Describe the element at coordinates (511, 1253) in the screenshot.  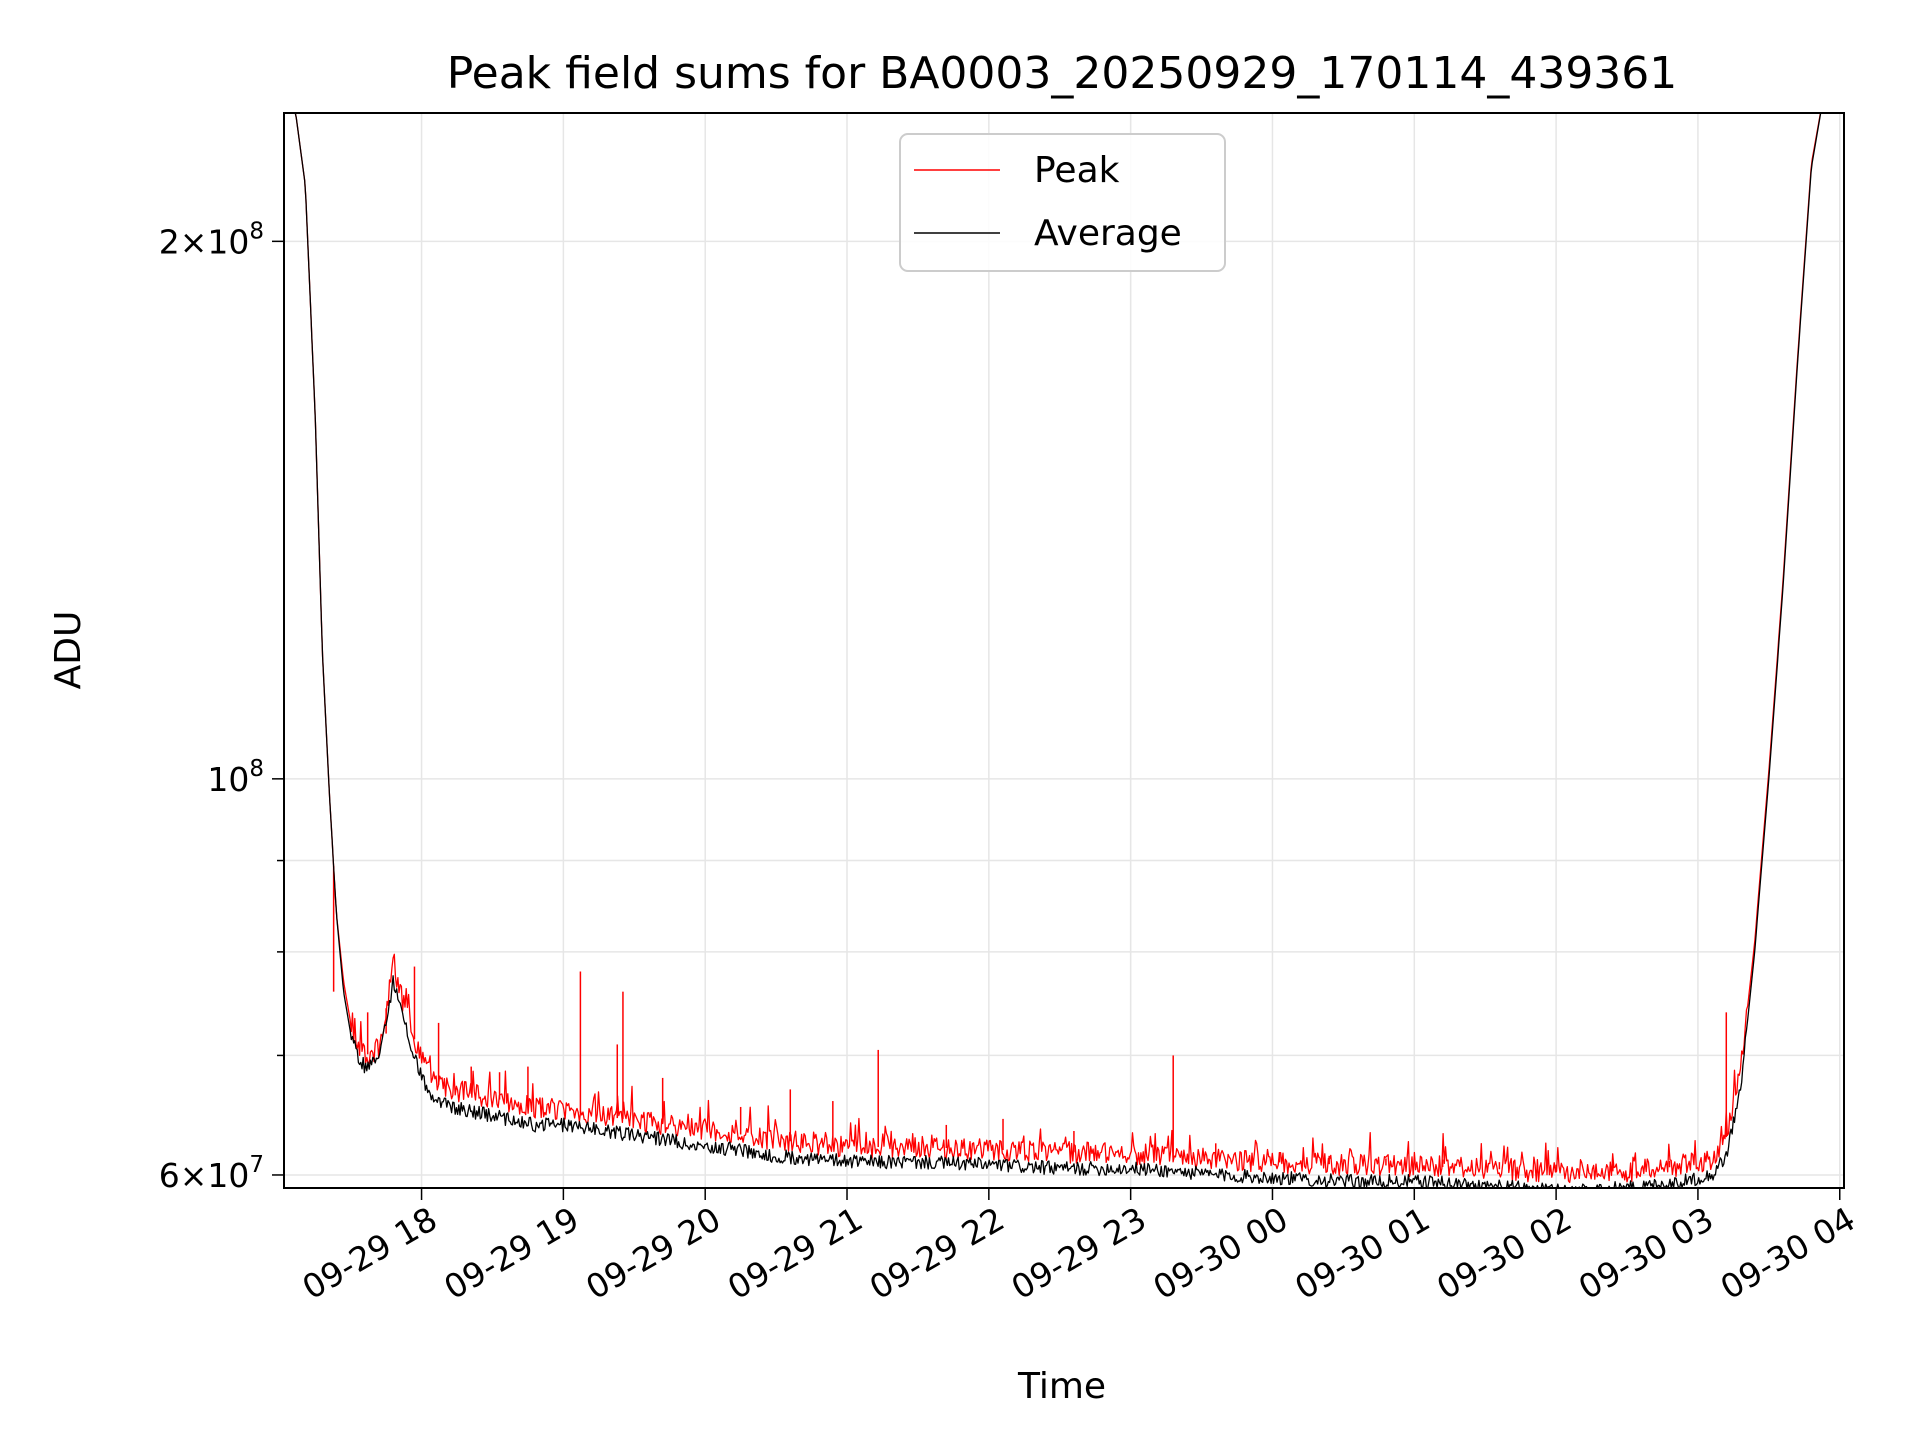
I see `x-tick-label: 09-29 19` at that location.